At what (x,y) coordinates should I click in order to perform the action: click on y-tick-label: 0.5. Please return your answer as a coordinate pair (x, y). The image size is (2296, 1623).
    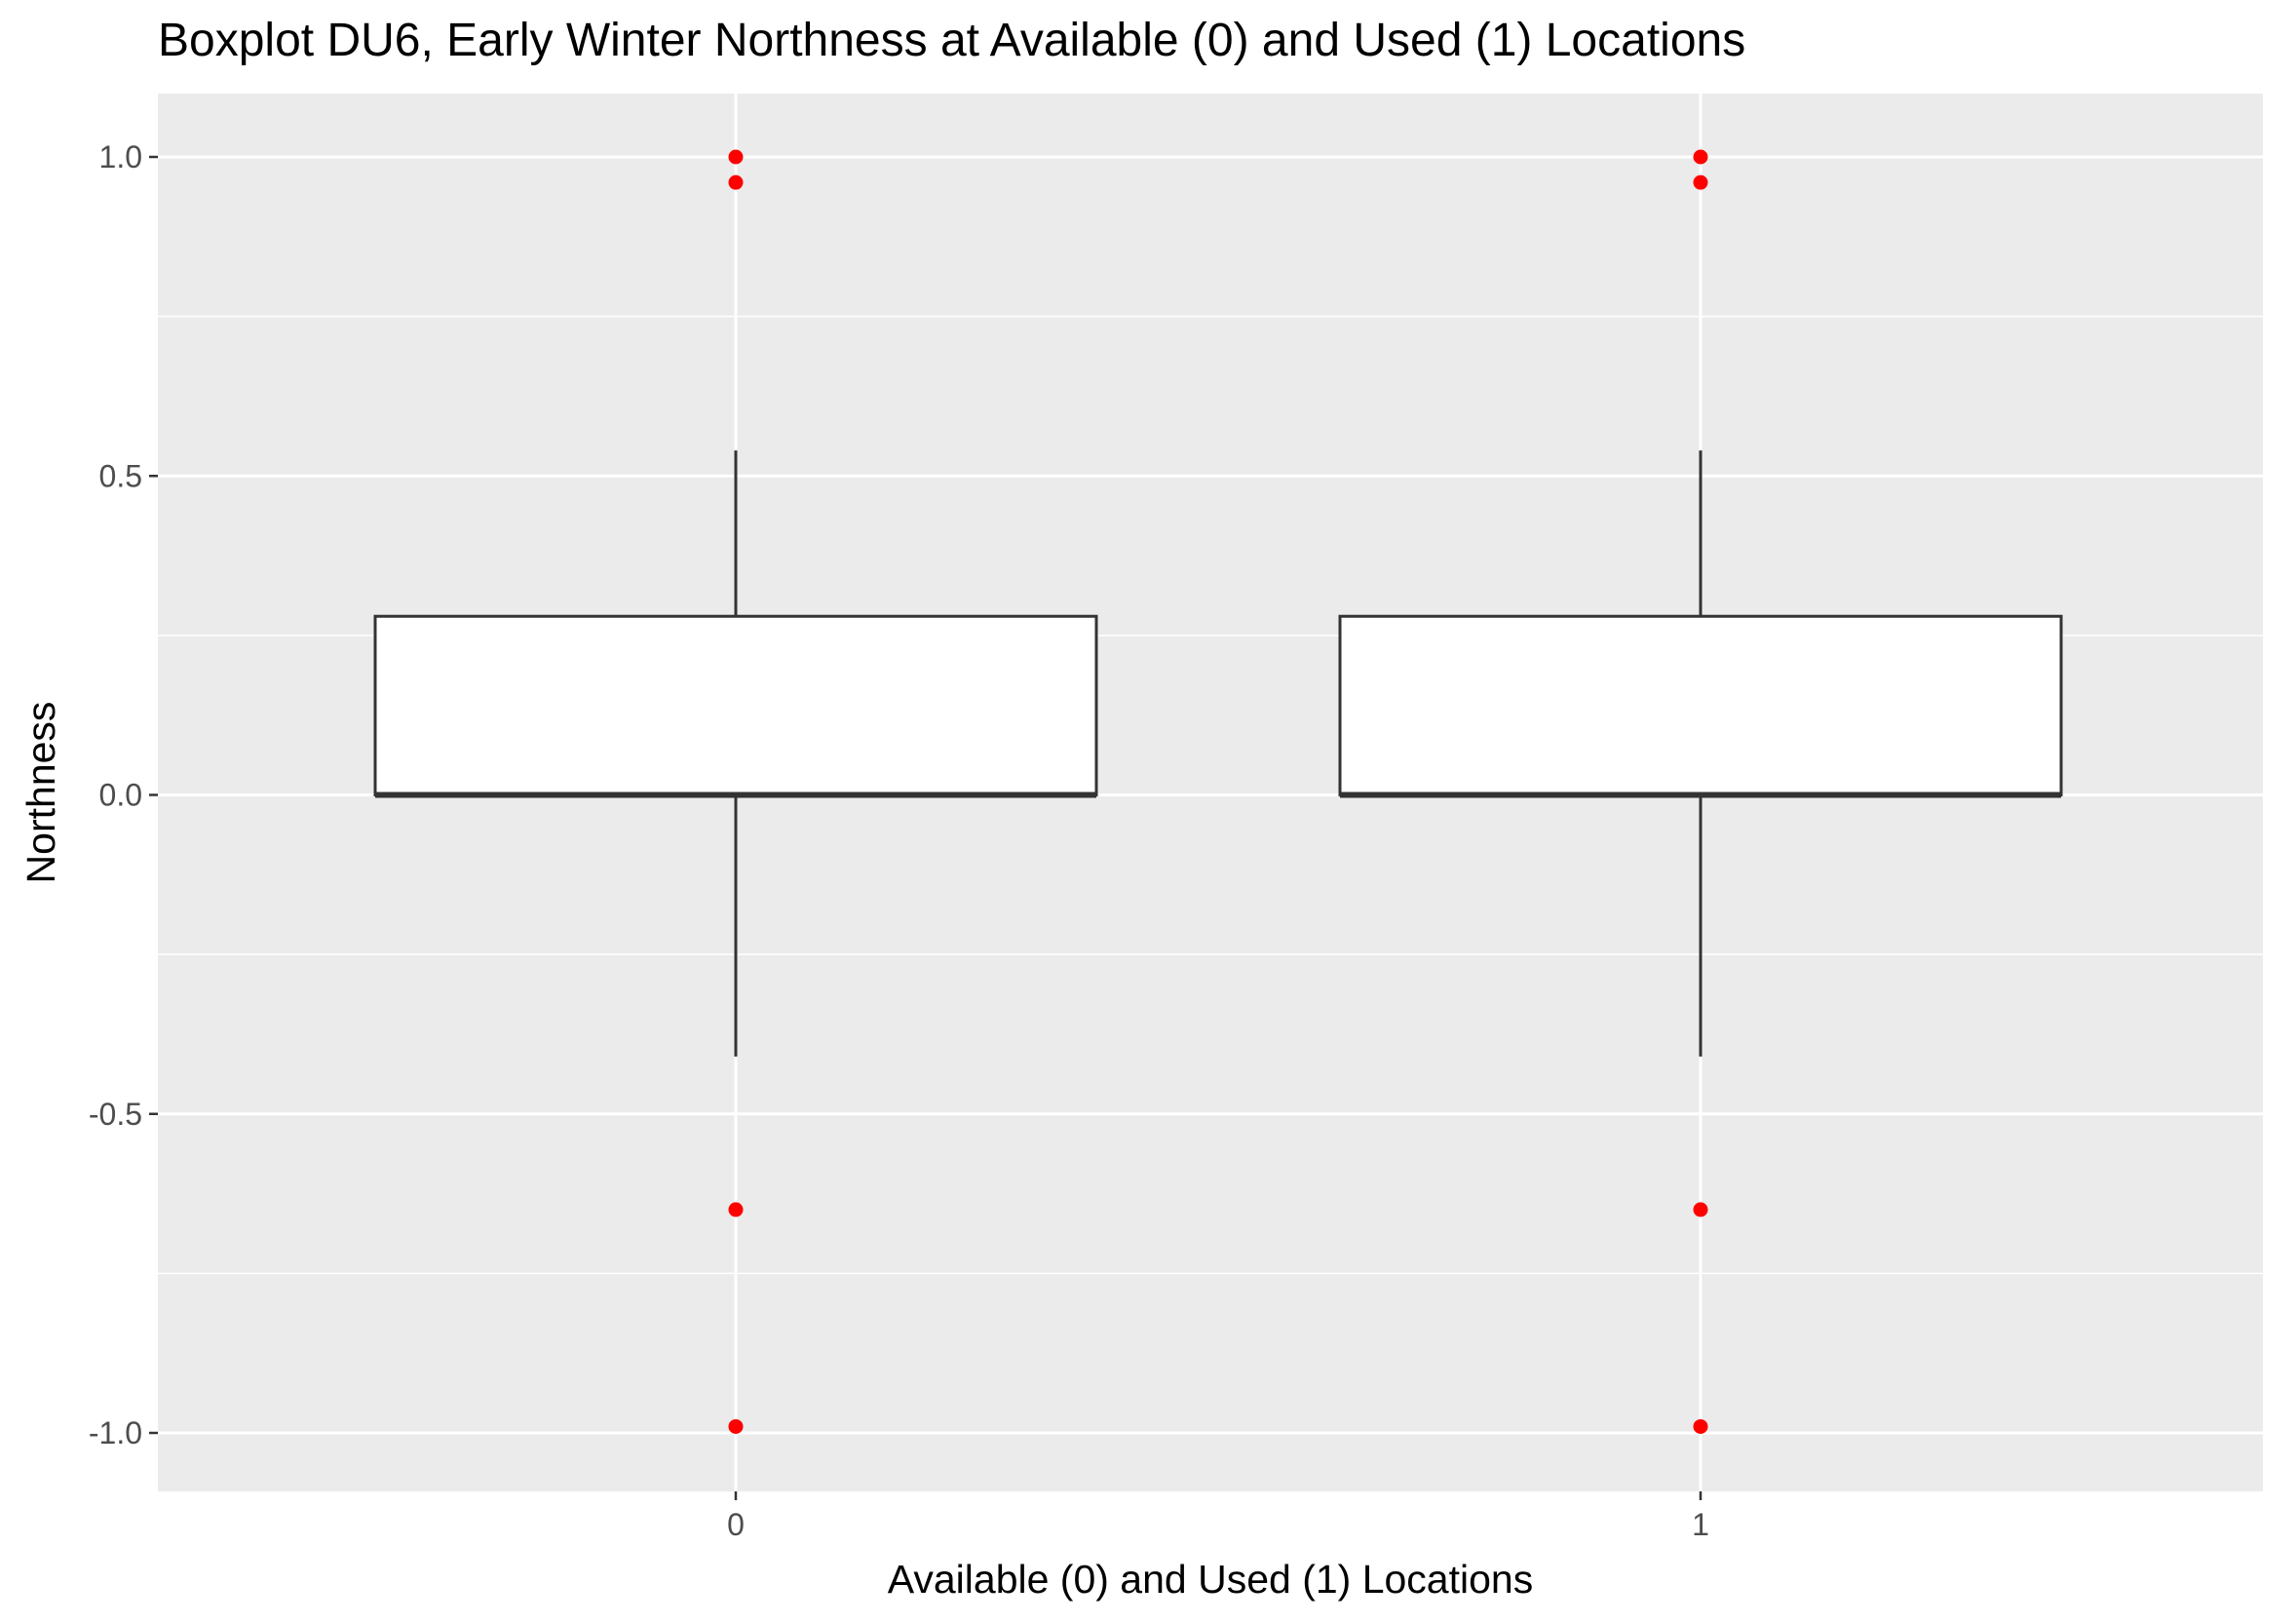
    Looking at the image, I should click on (120, 476).